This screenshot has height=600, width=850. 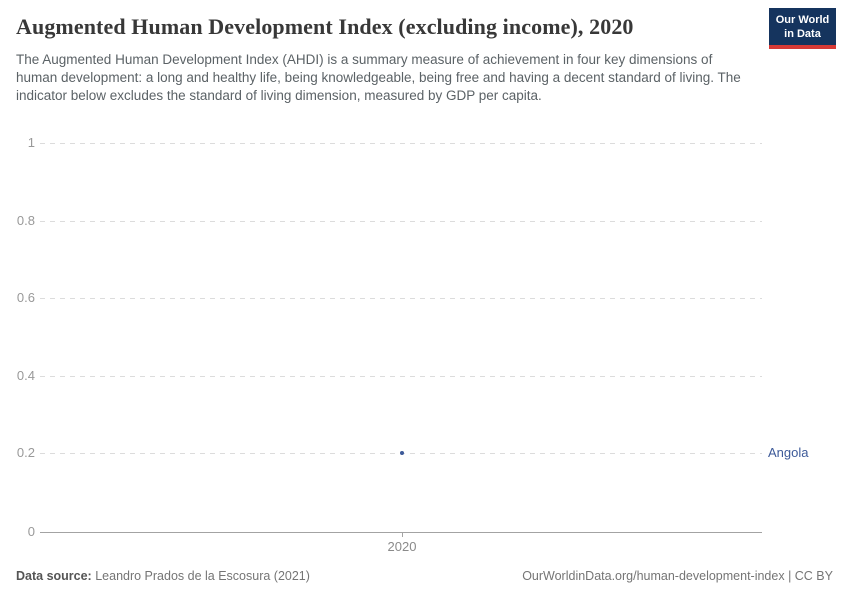 I want to click on y-axis-tick-label: 0.8, so click(x=25, y=220).